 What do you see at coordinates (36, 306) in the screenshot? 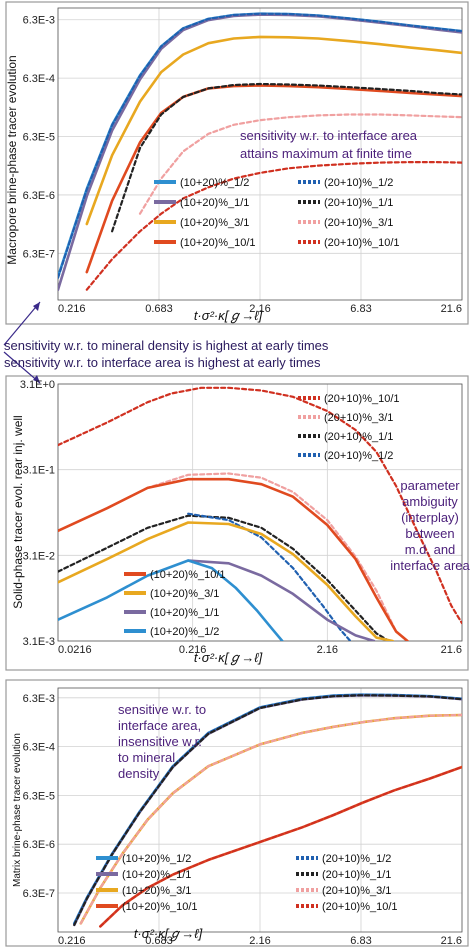
I see `arrow-up-head` at bounding box center [36, 306].